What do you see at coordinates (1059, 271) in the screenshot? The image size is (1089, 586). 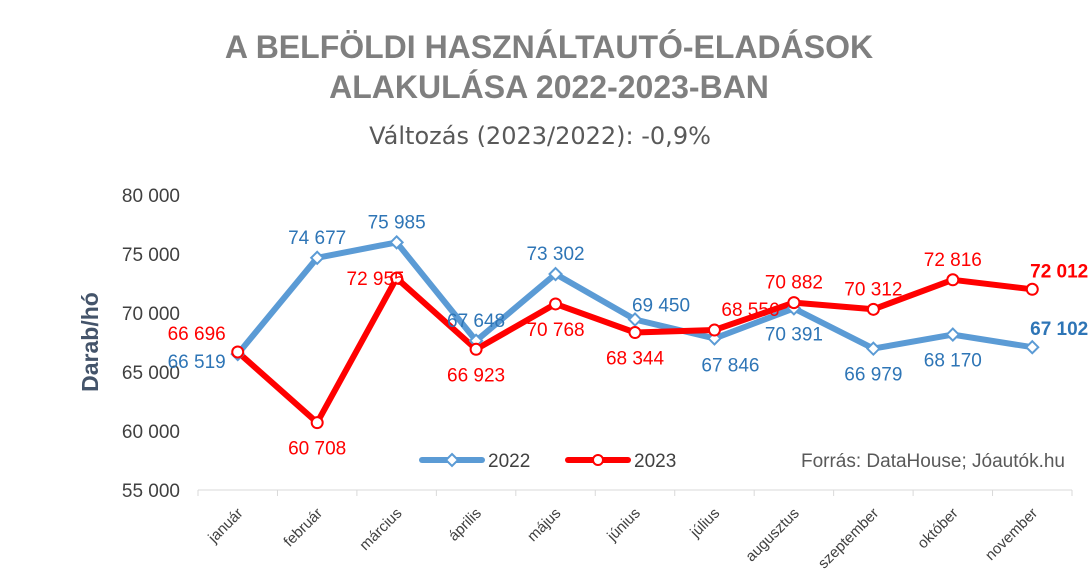 I see `data-label-2023: 72 012` at bounding box center [1059, 271].